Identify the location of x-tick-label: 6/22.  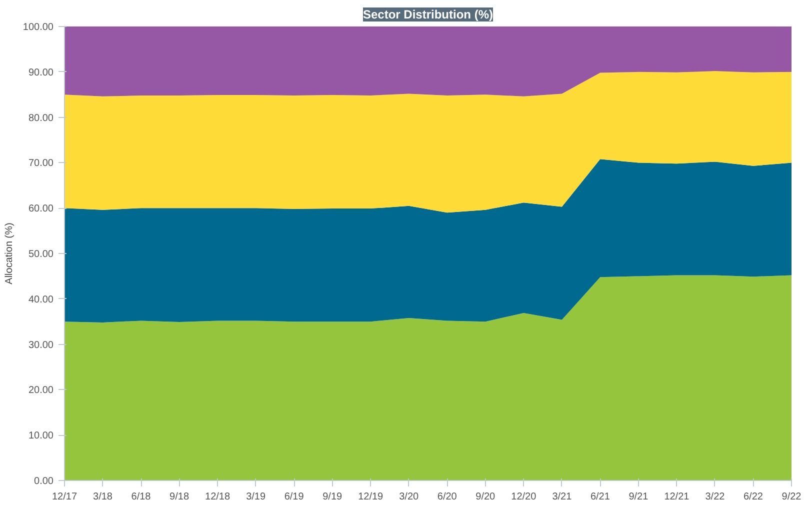
(754, 497).